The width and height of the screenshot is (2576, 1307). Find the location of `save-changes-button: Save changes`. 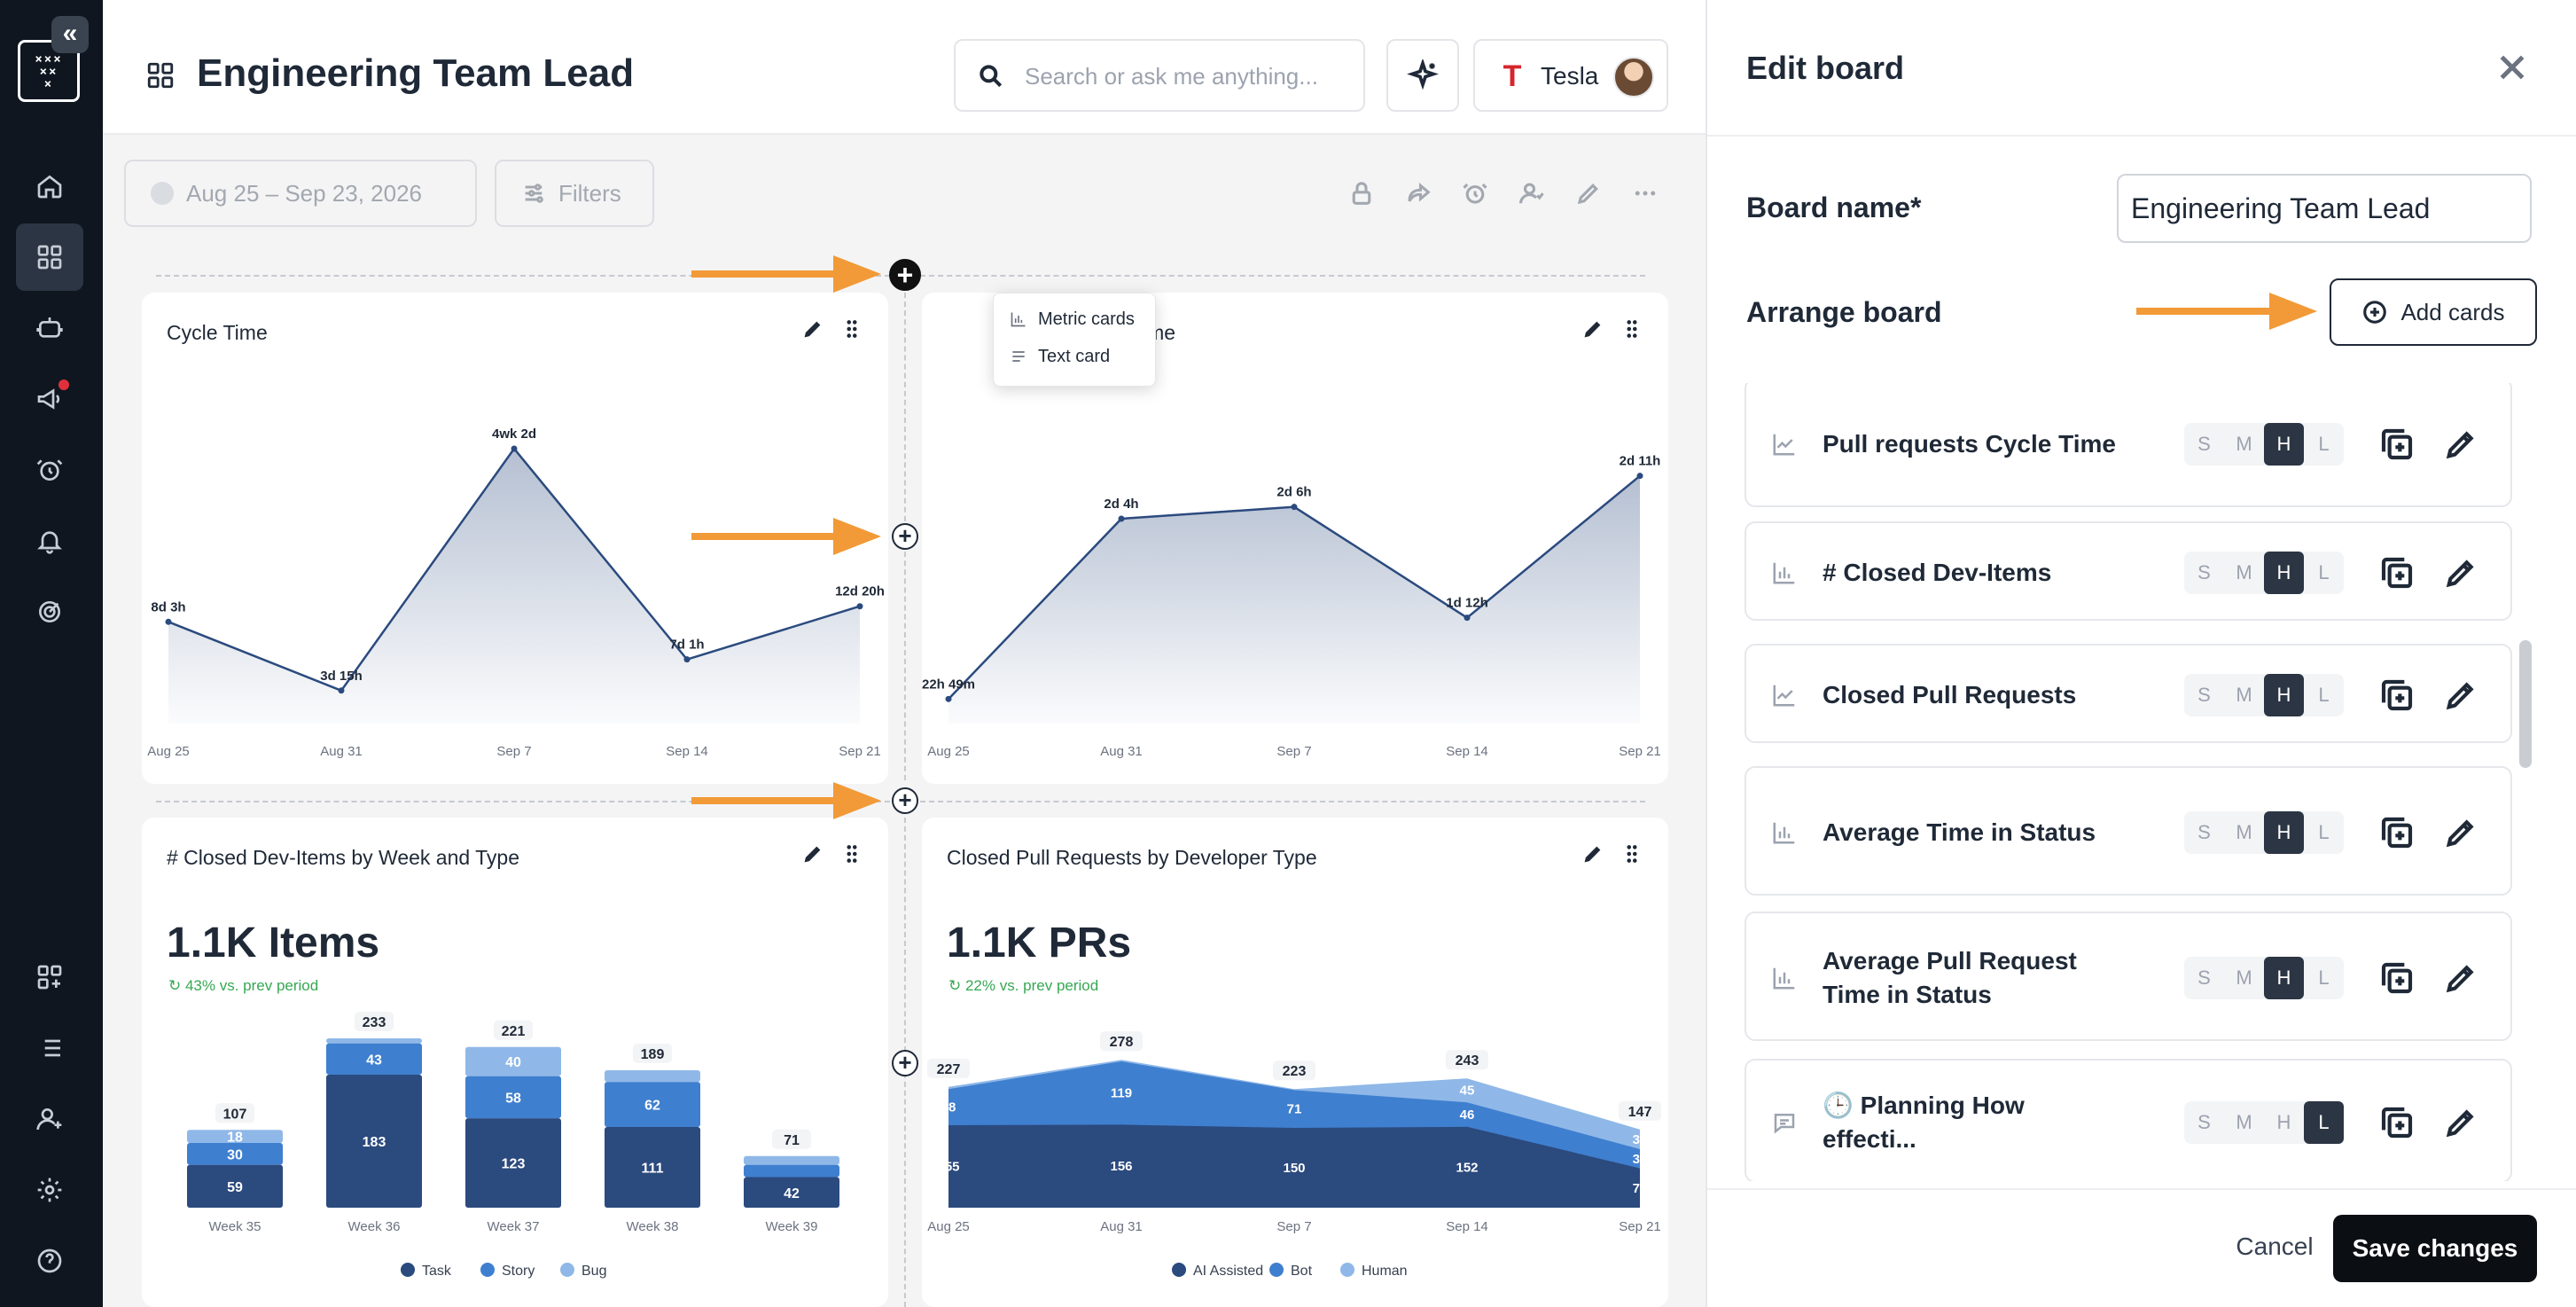

save-changes-button: Save changes is located at coordinates (2435, 1248).